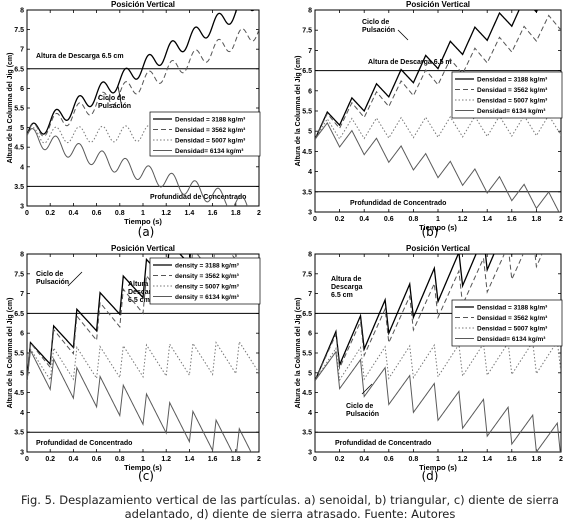  Describe the element at coordinates (207, 297) in the screenshot. I see `legend-entry: density = 6134 kg/m³` at that location.